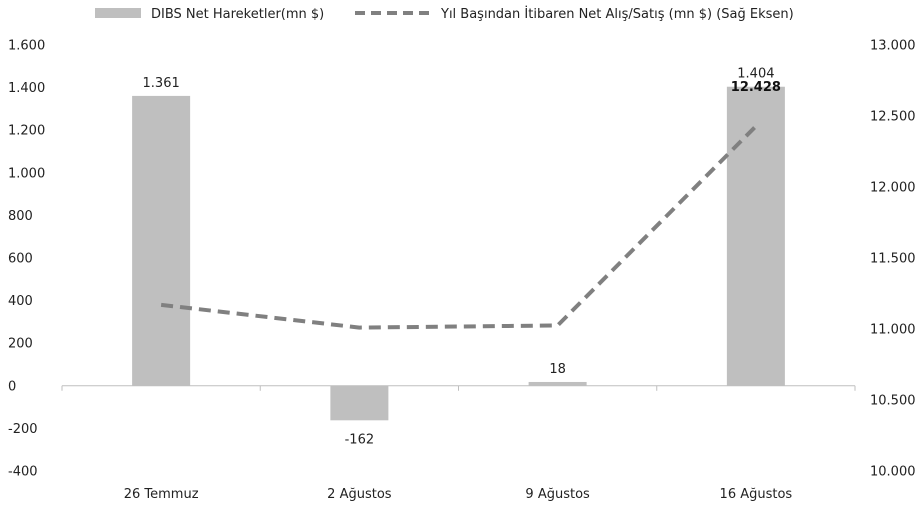 The height and width of the screenshot is (509, 920). What do you see at coordinates (26, 46) in the screenshot?
I see `y-tick-label-left: 1.600` at bounding box center [26, 46].